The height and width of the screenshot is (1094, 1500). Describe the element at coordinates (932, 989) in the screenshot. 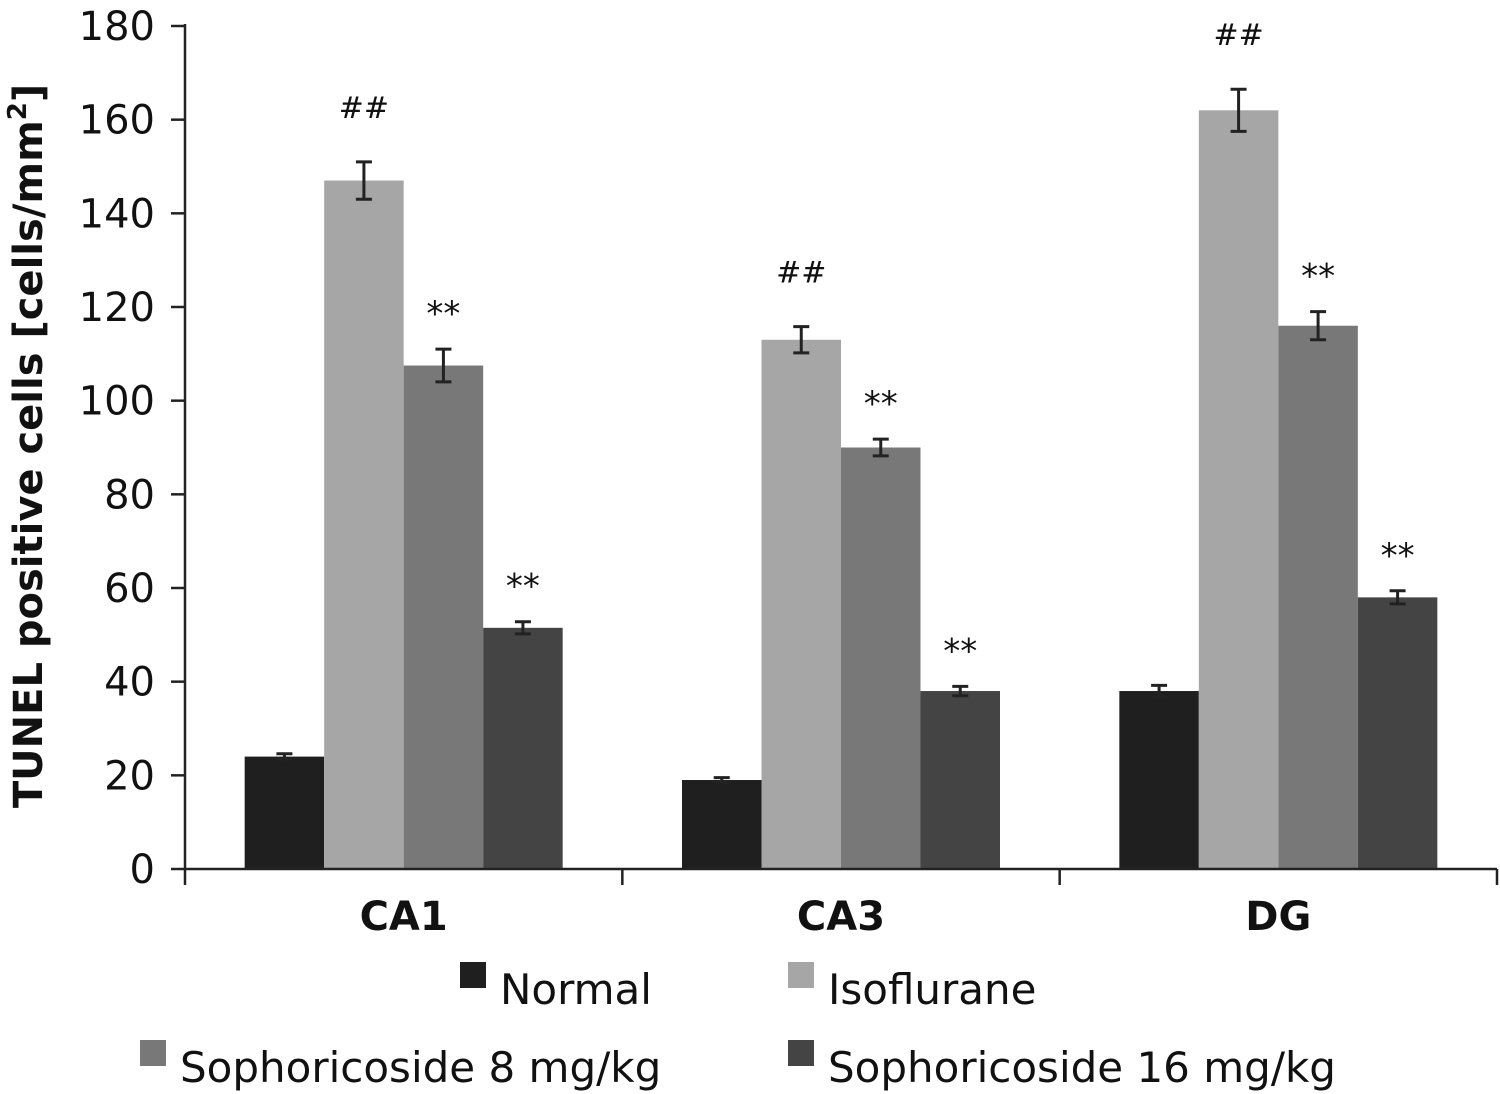

I see `legend-label: Isoflurane` at that location.